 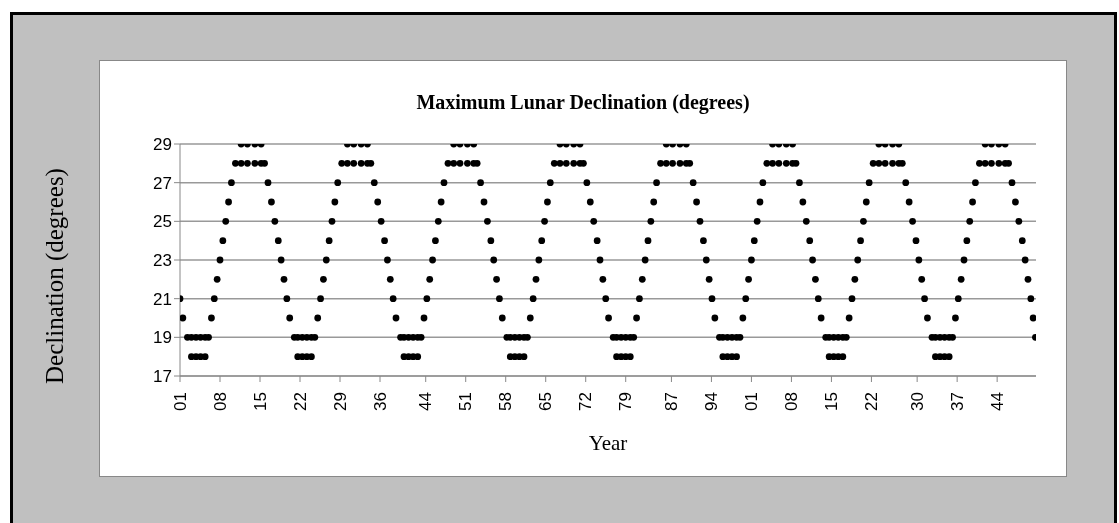 I want to click on y-tick-label: 29, so click(x=162, y=145).